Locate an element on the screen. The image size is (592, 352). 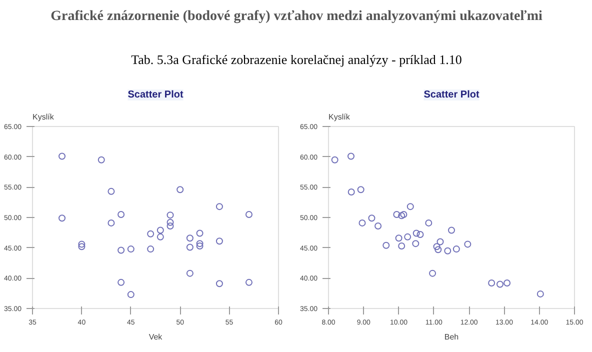
x-axis-title: Vek is located at coordinates (156, 337).